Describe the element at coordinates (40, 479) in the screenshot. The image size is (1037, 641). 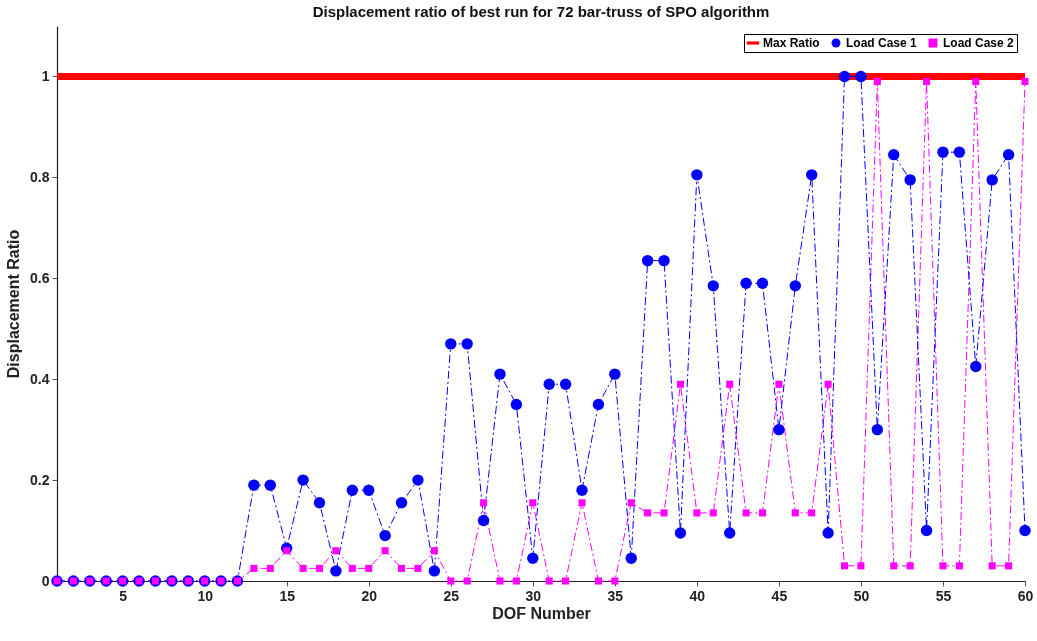
I see `y-tick-label: 0.2` at that location.